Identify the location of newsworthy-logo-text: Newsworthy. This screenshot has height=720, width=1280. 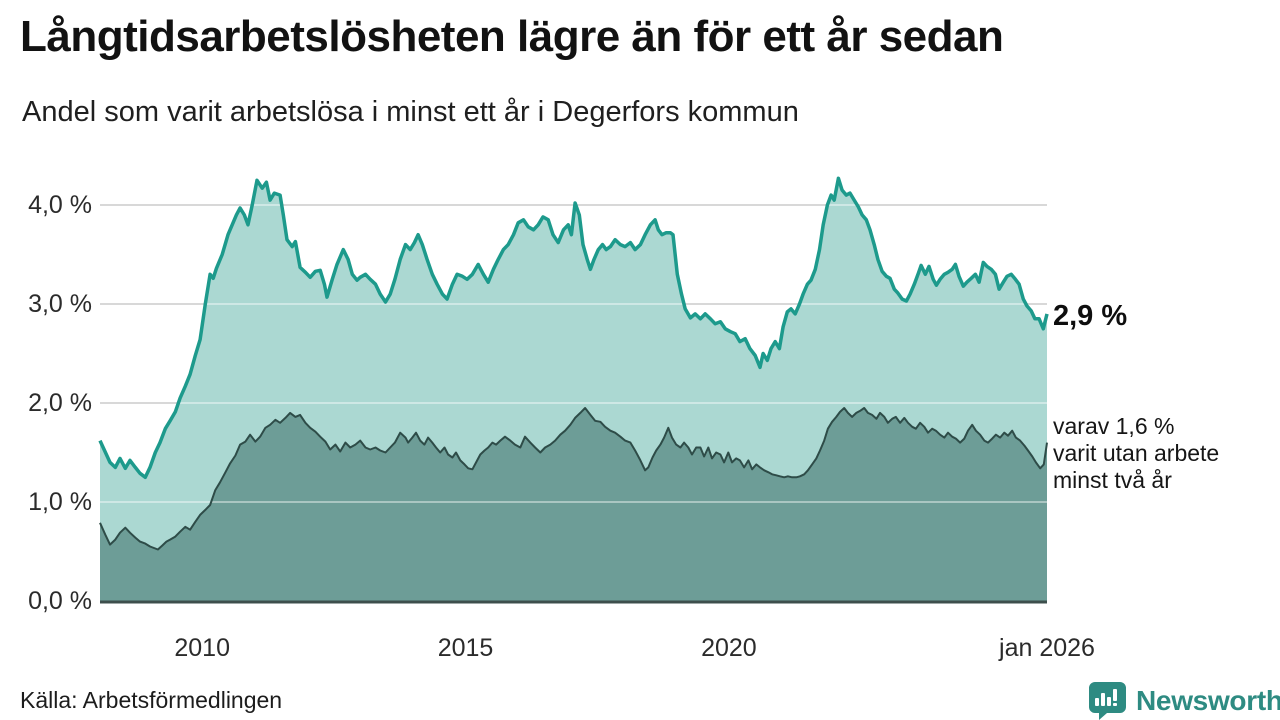
(1208, 700).